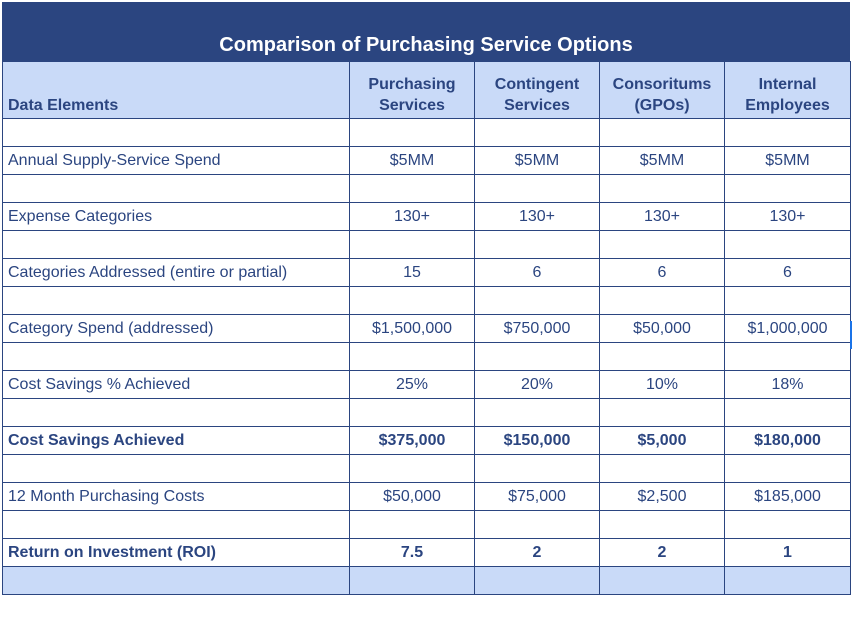  I want to click on header-internal-employees: Internal Employees, so click(787, 90).